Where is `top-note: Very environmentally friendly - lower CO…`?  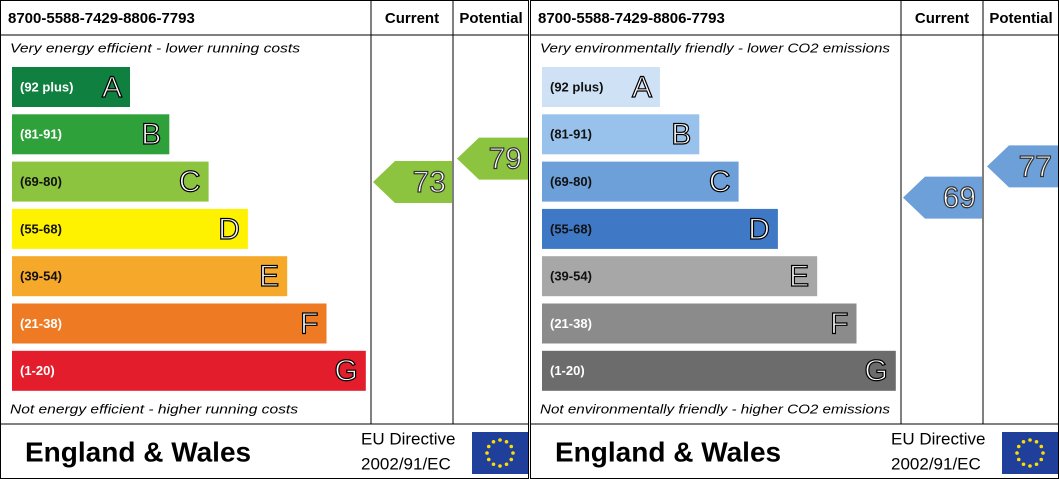
top-note: Very environmentally friendly - lower CO… is located at coordinates (715, 47).